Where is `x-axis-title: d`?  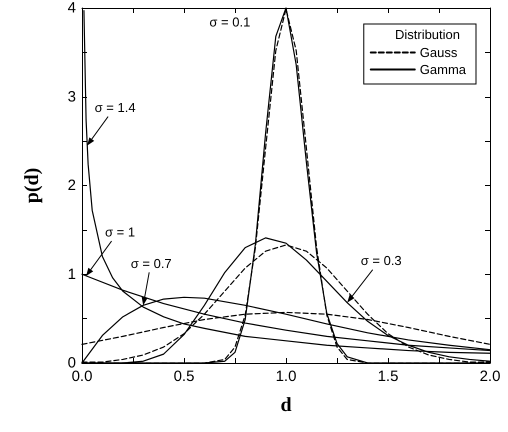
x-axis-title: d is located at coordinates (286, 405).